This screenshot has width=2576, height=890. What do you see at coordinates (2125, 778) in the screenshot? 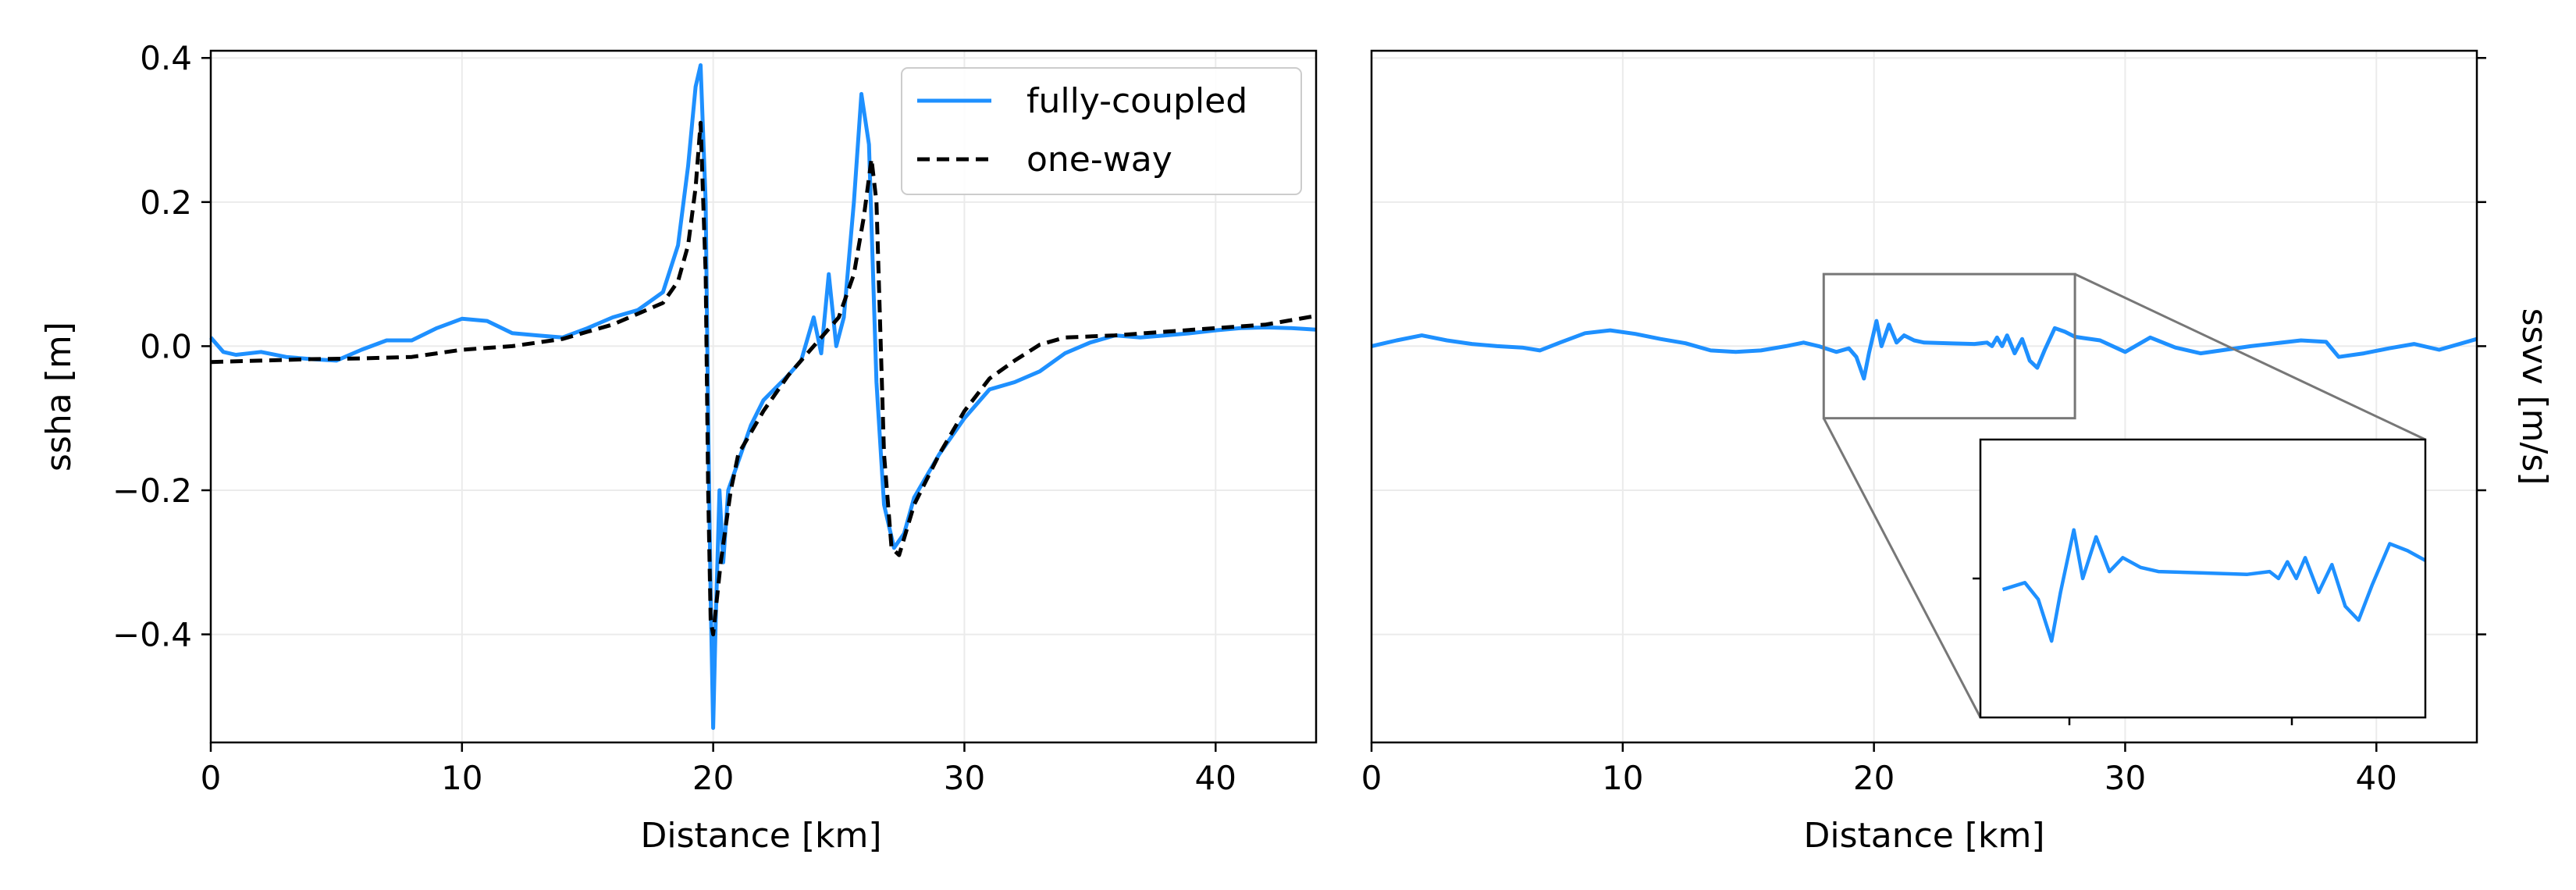
I see `ssvv-x-tick-label: 30` at bounding box center [2125, 778].